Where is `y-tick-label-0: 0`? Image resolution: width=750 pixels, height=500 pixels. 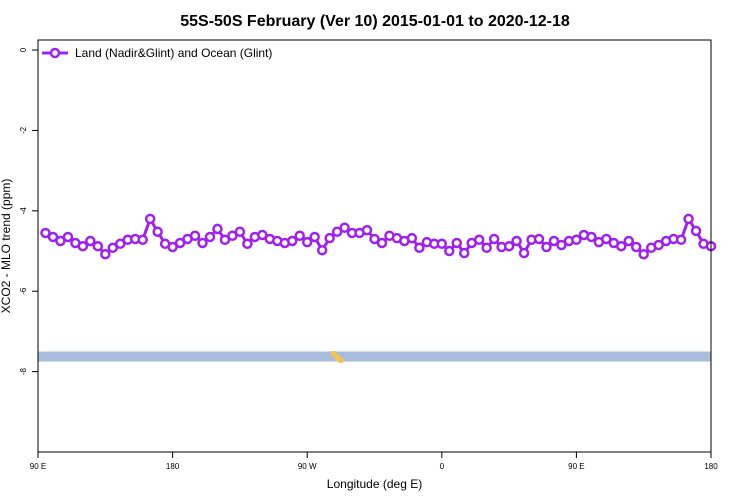 y-tick-label-0: 0 is located at coordinates (23, 49).